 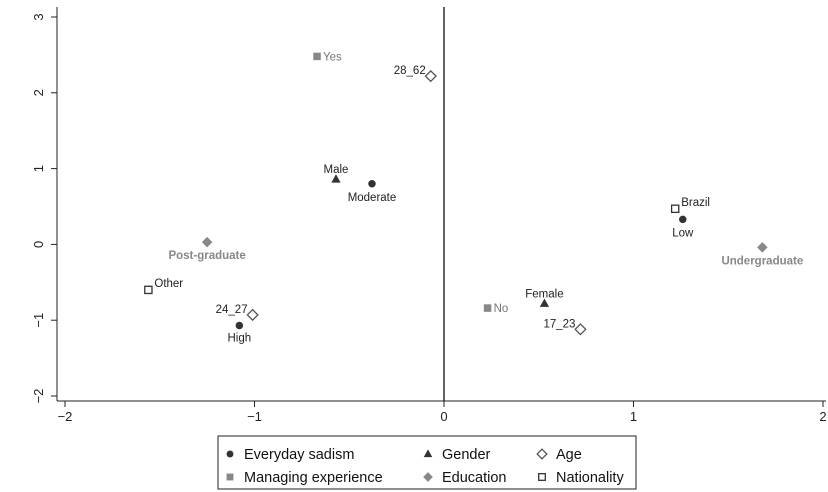 What do you see at coordinates (762, 261) in the screenshot?
I see `data-label: Undergraduate` at bounding box center [762, 261].